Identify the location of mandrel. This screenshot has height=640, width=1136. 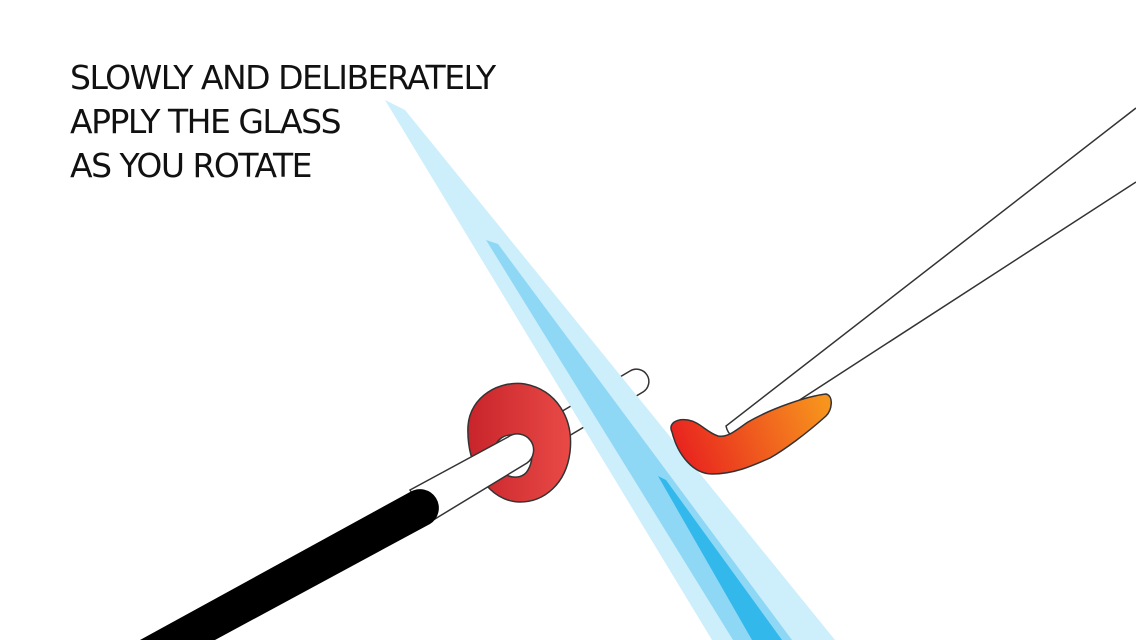
(337, 536).